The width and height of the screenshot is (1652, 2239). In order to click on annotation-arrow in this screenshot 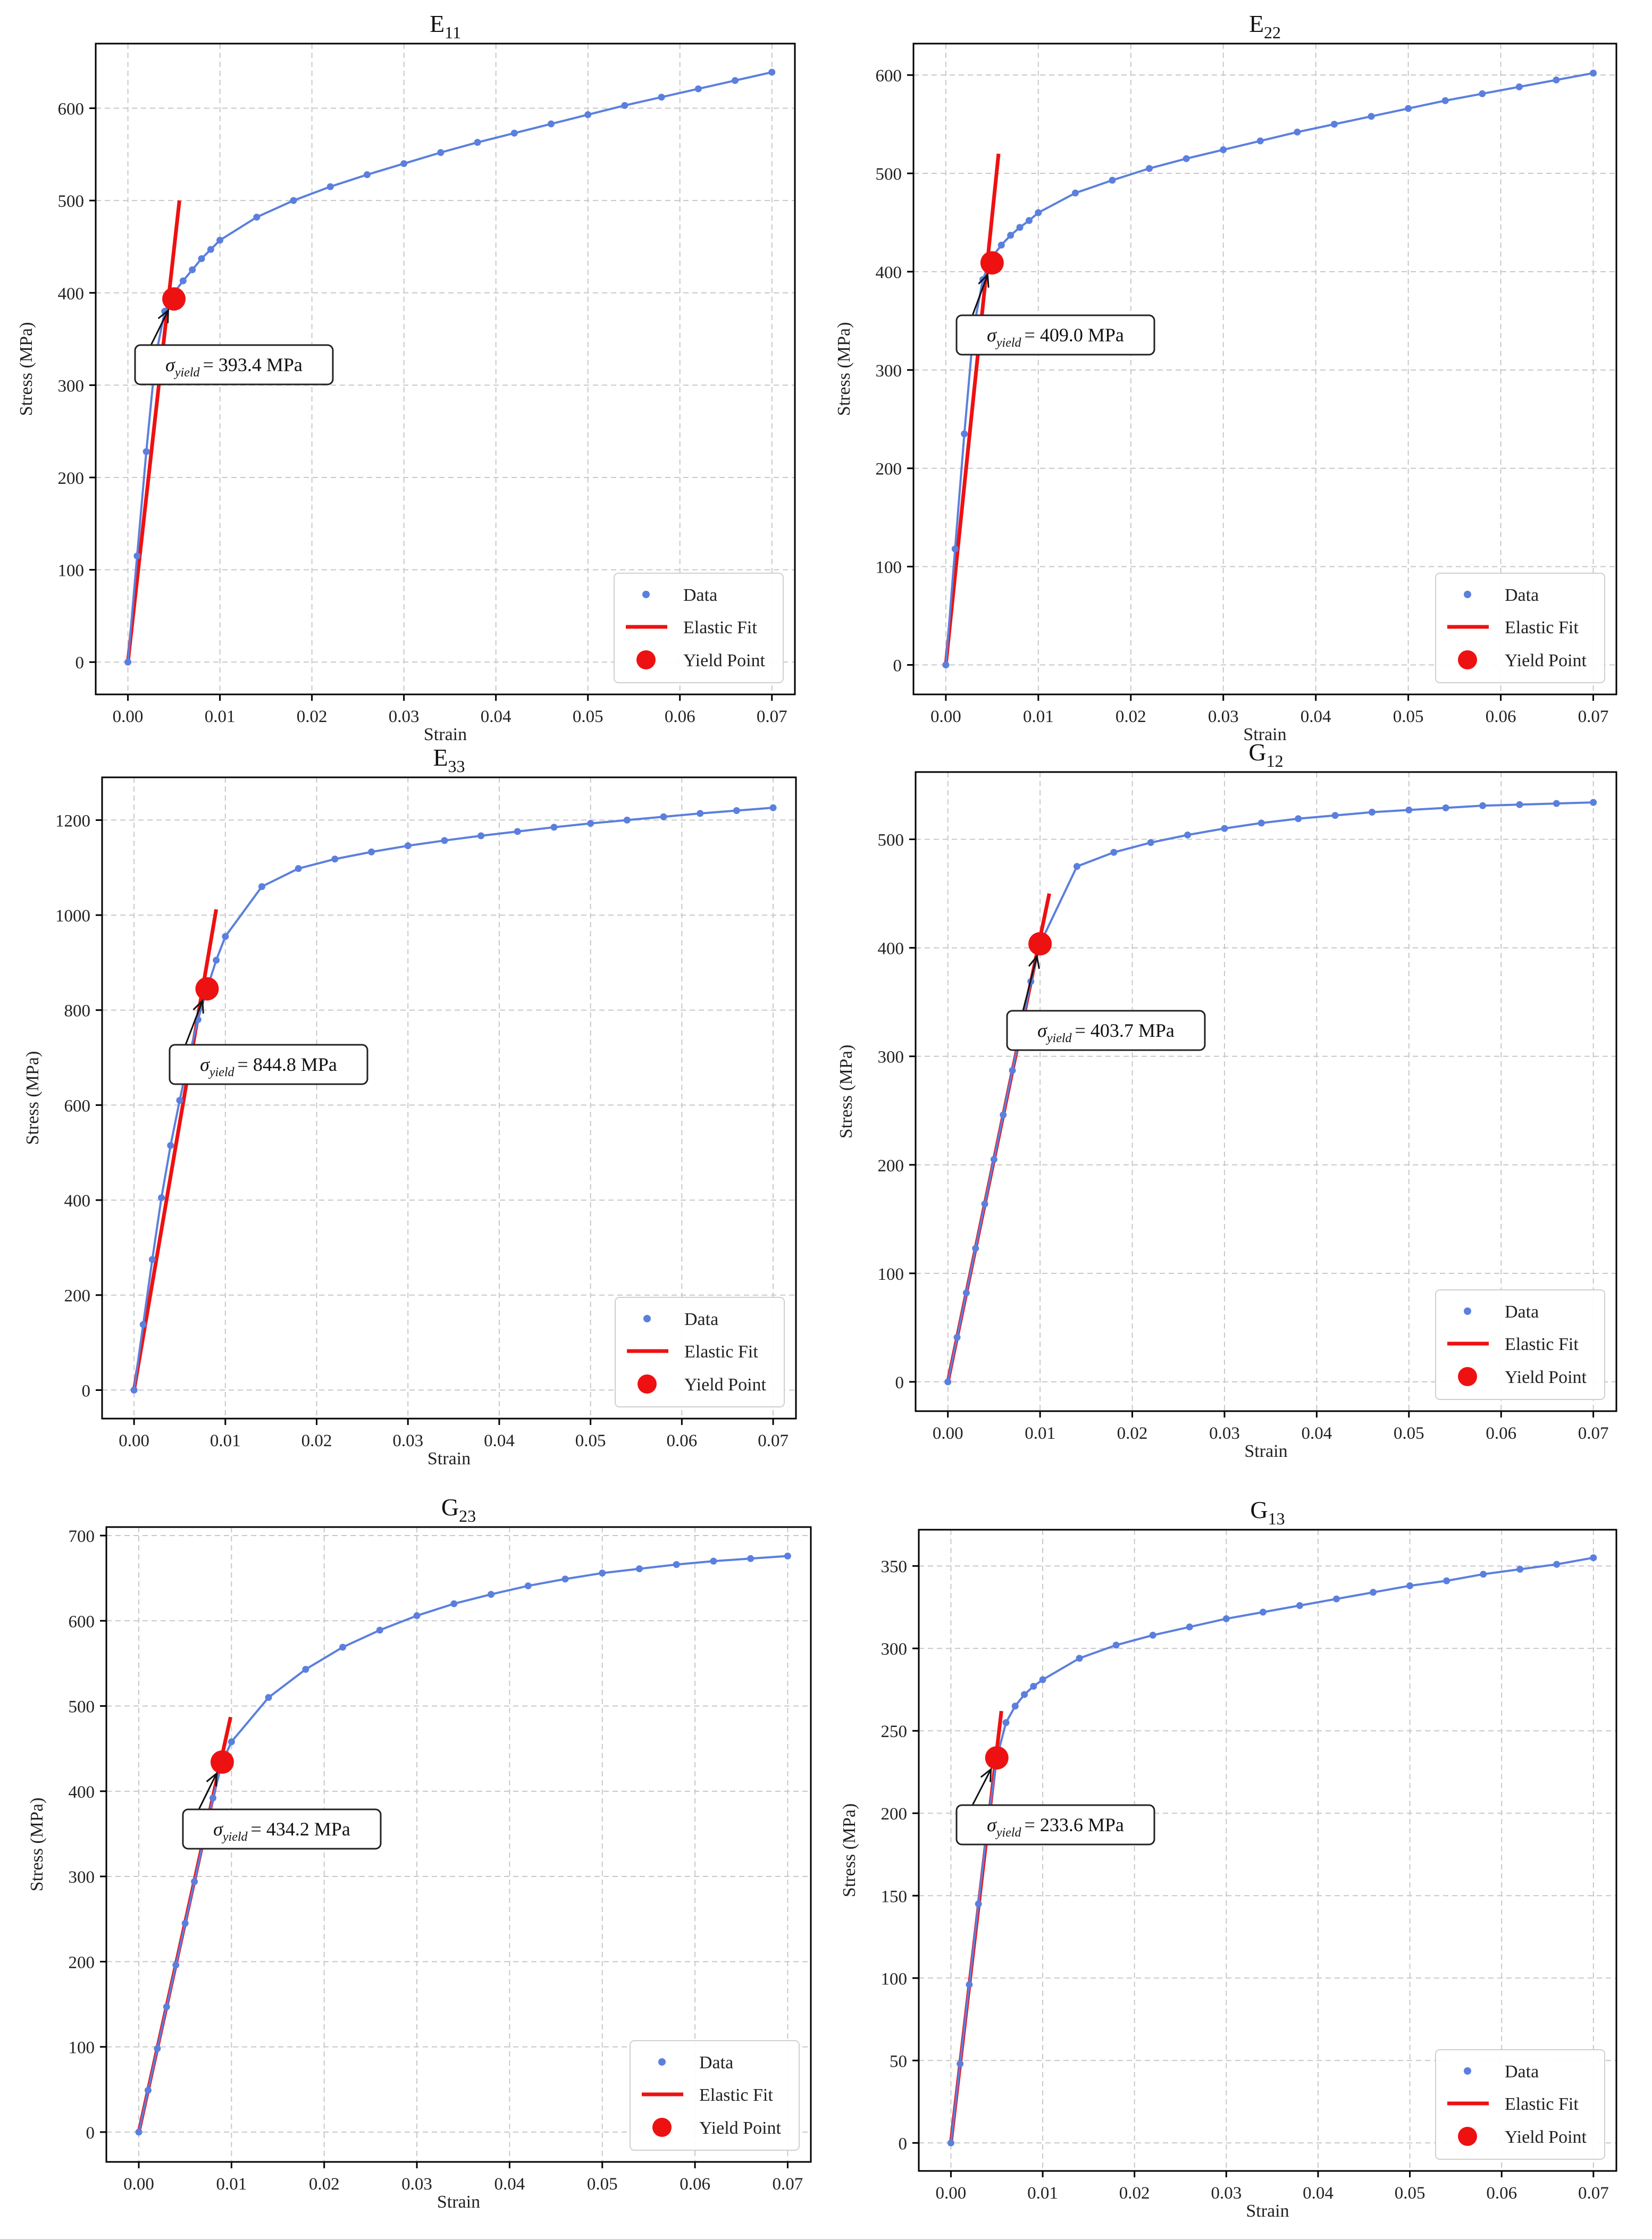, I will do `click(195, 1022)`.